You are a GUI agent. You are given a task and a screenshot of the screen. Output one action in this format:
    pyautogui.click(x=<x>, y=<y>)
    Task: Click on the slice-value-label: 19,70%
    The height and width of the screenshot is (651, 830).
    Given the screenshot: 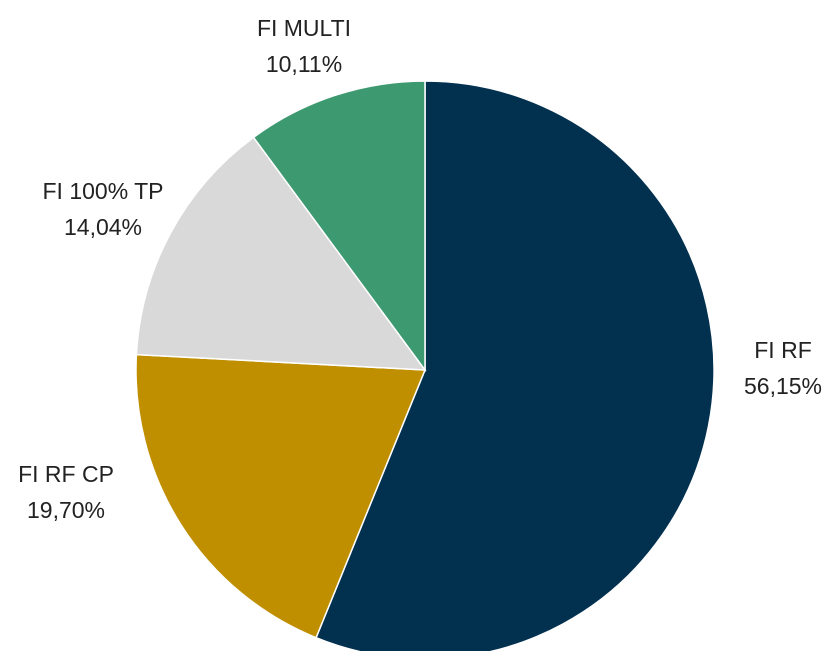 What is the action you would take?
    pyautogui.click(x=66, y=510)
    